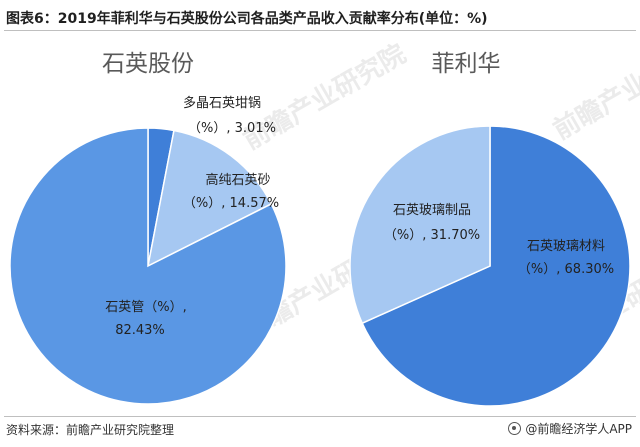  What do you see at coordinates (578, 429) in the screenshot?
I see `brand-text: @前瞻经济学人APP` at bounding box center [578, 429].